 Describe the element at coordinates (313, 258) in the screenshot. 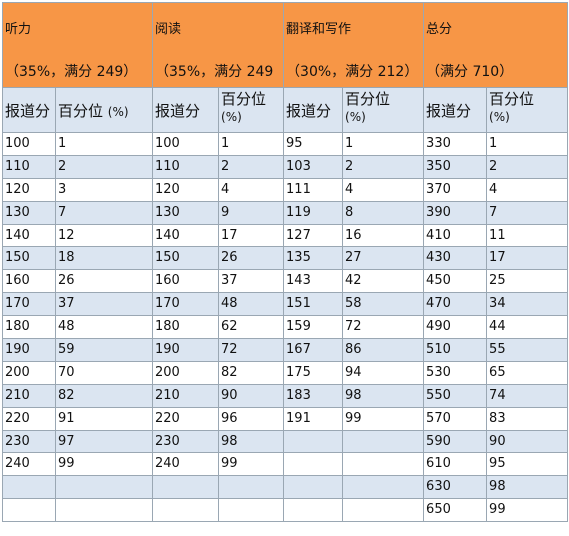

I see `score-cell: 135` at that location.